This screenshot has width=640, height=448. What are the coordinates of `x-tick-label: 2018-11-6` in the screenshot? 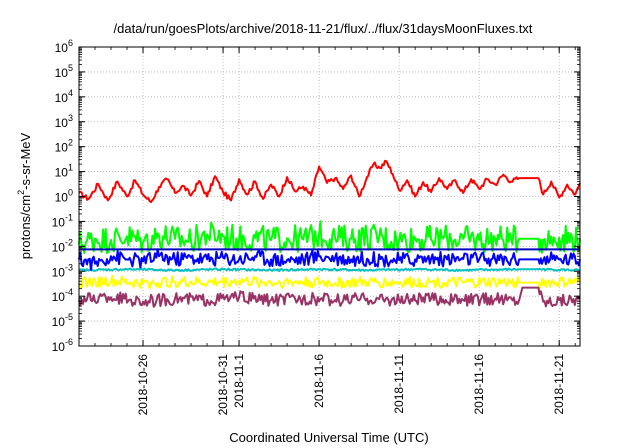 It's located at (319, 381).